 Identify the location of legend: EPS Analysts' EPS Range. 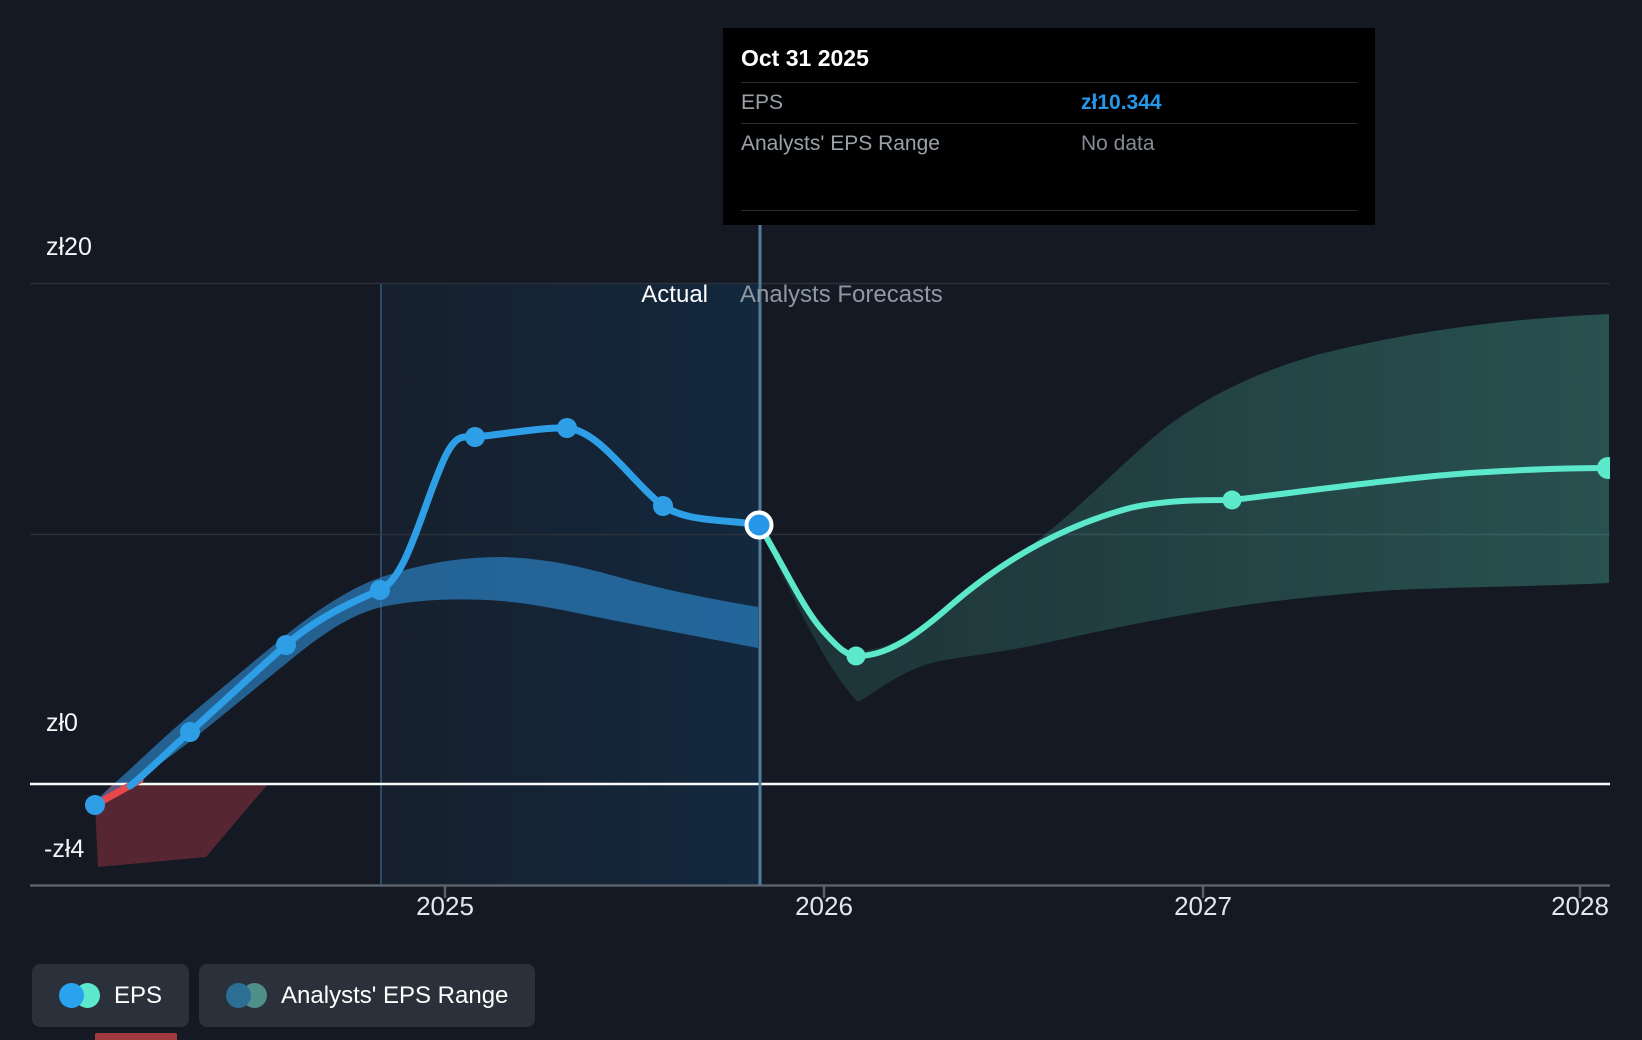
(284, 995).